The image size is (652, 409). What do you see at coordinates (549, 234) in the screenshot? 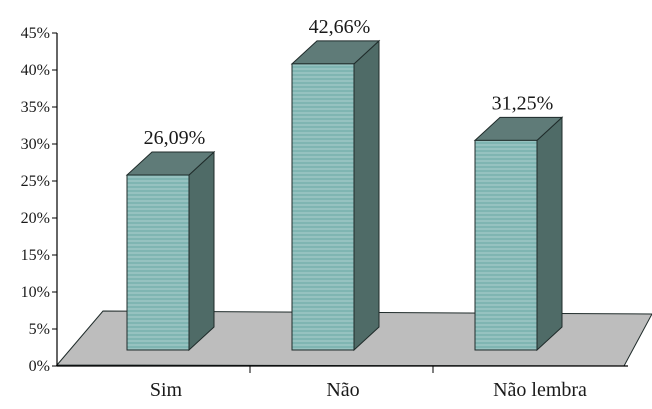
I see `bar-side-não-lembra` at bounding box center [549, 234].